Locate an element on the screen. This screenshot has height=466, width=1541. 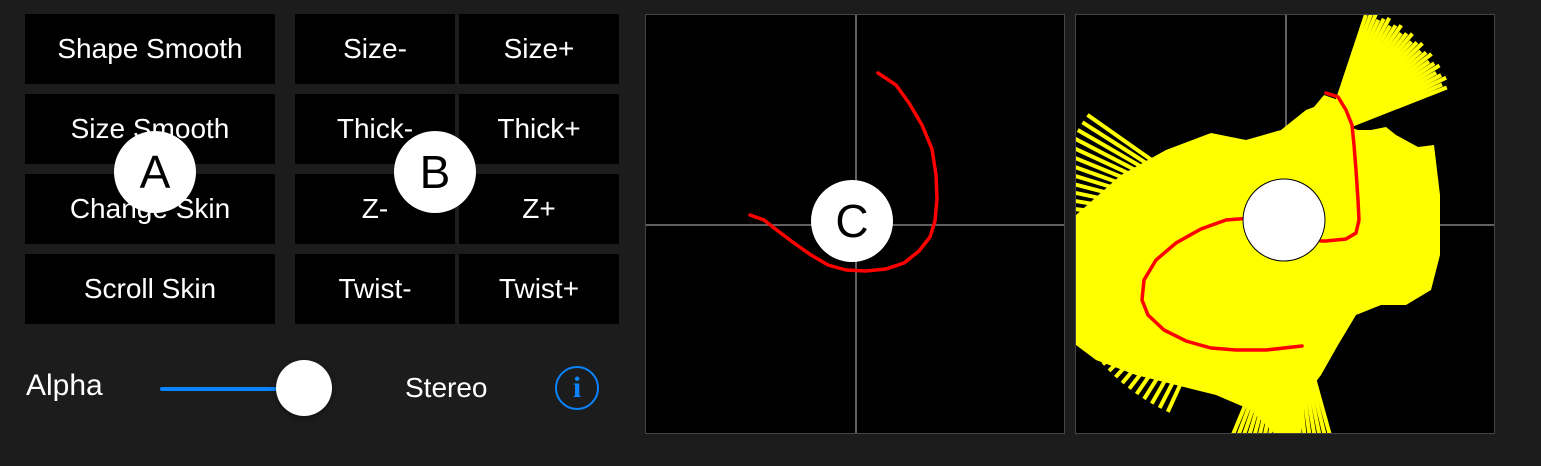
marker-c: C is located at coordinates (852, 221).